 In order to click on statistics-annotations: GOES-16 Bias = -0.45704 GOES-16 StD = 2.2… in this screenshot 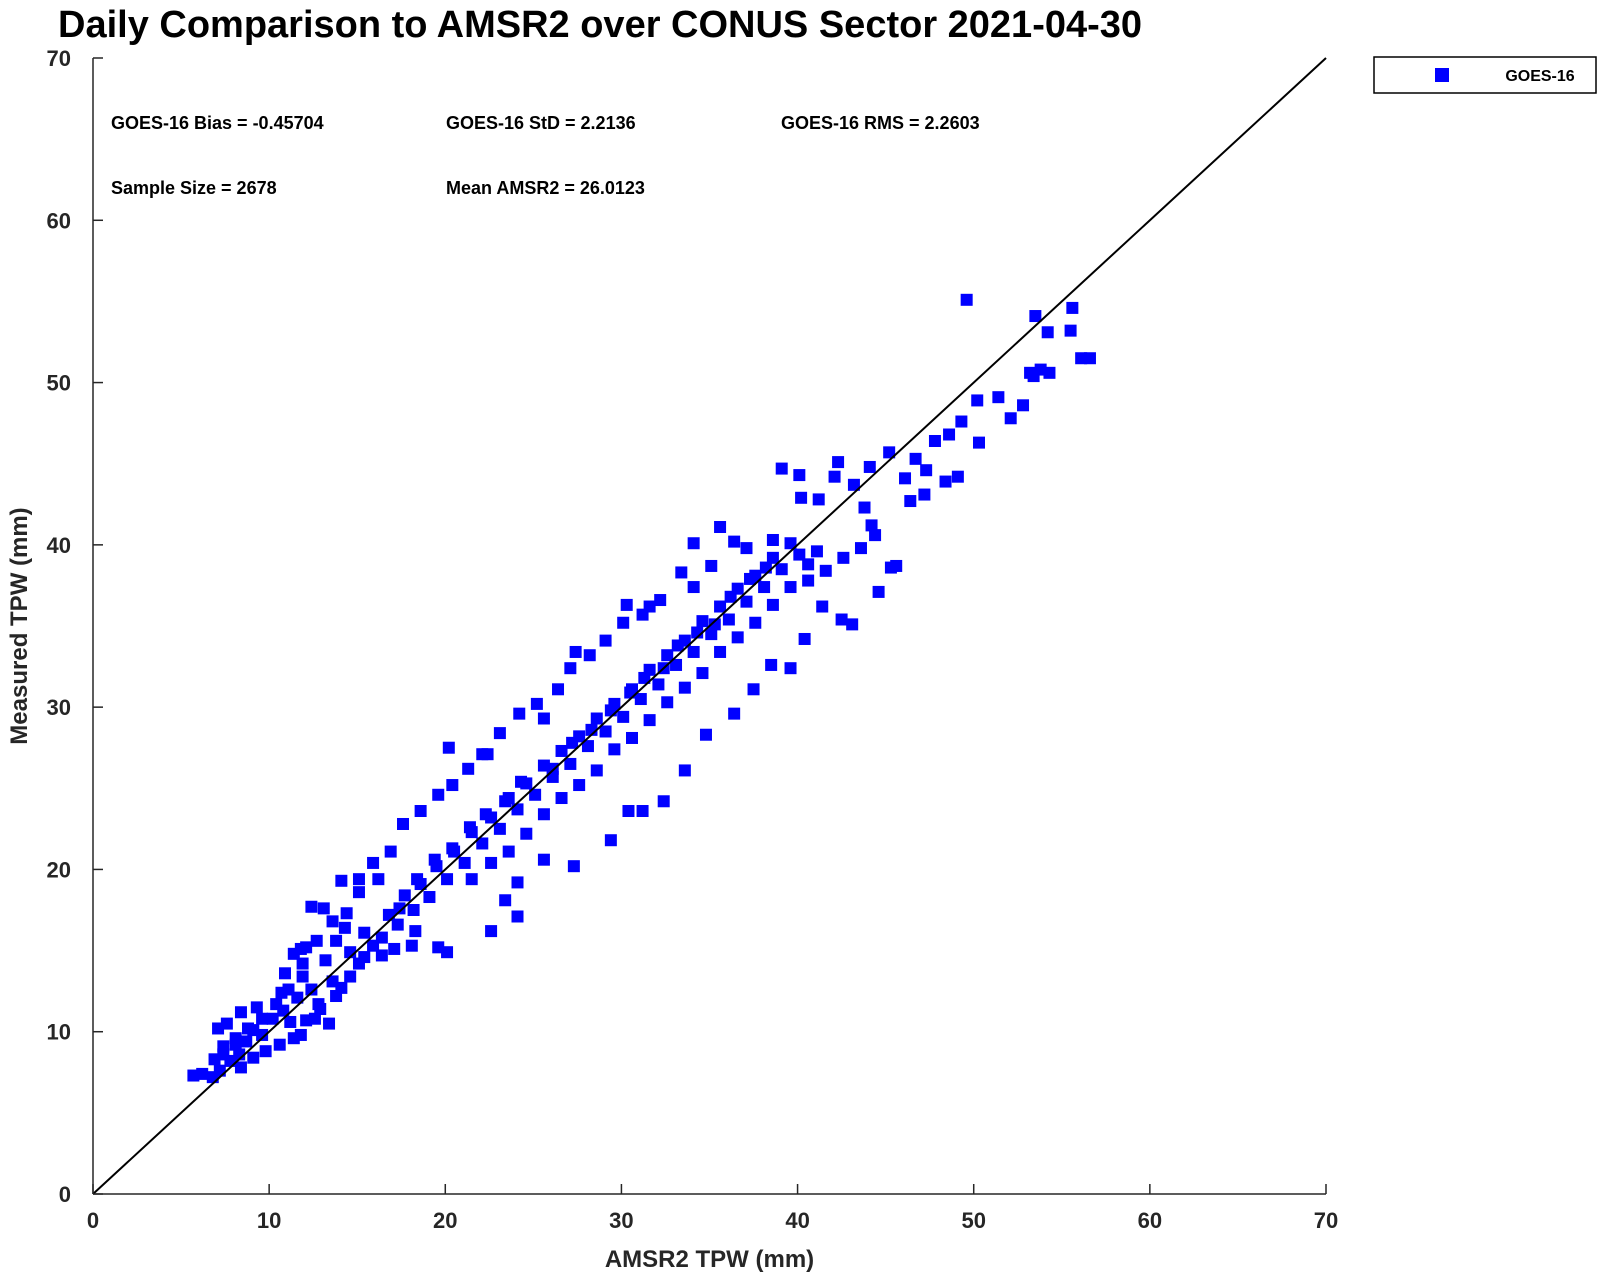, I will do `click(545, 155)`.